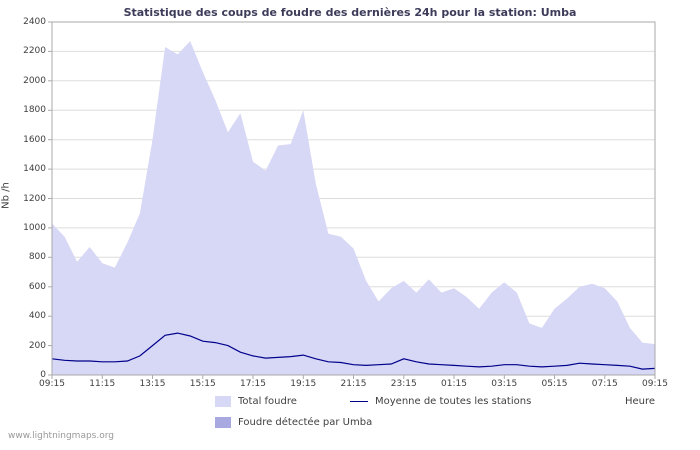  What do you see at coordinates (353, 351) in the screenshot?
I see `line-series` at bounding box center [353, 351].